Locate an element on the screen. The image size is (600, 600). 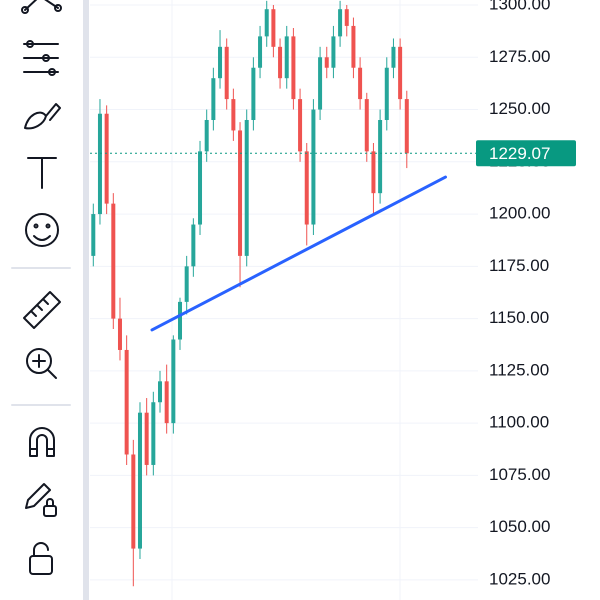
y-tick-label: 1250.00 is located at coordinates (519, 108).